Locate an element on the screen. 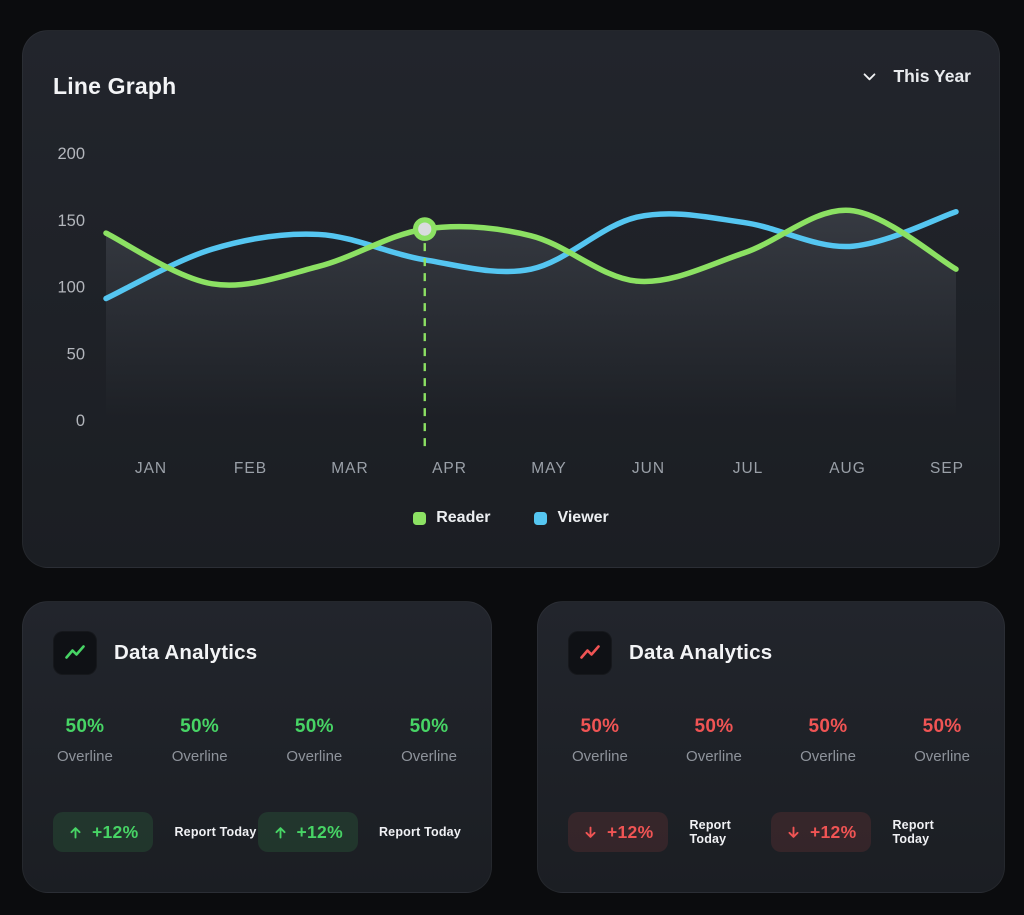 The image size is (1024, 915). viewer-swatch-icon is located at coordinates (541, 518).